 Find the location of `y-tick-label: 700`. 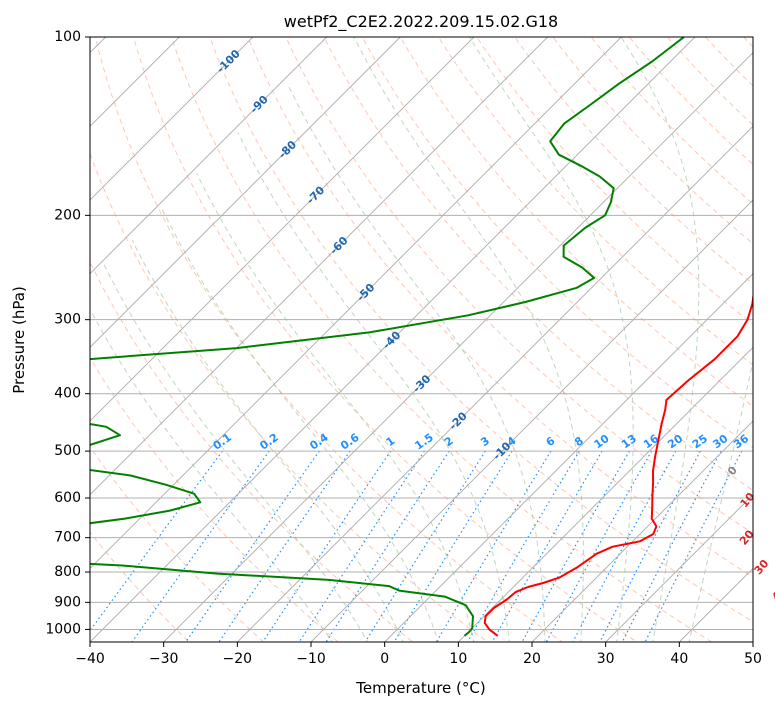

y-tick-label: 700 is located at coordinates (67, 538).